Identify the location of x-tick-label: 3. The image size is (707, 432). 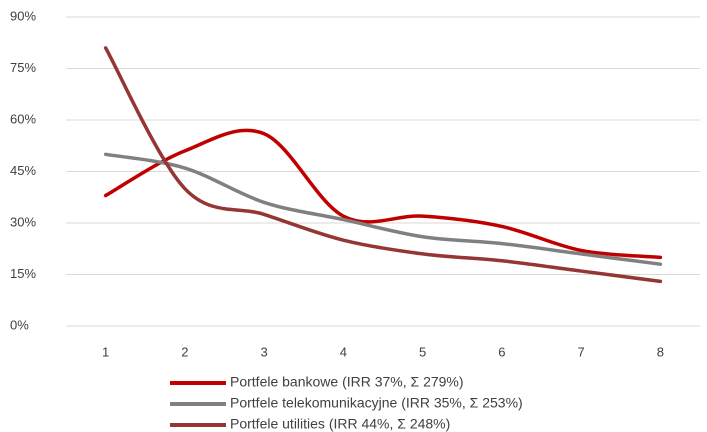
(264, 351).